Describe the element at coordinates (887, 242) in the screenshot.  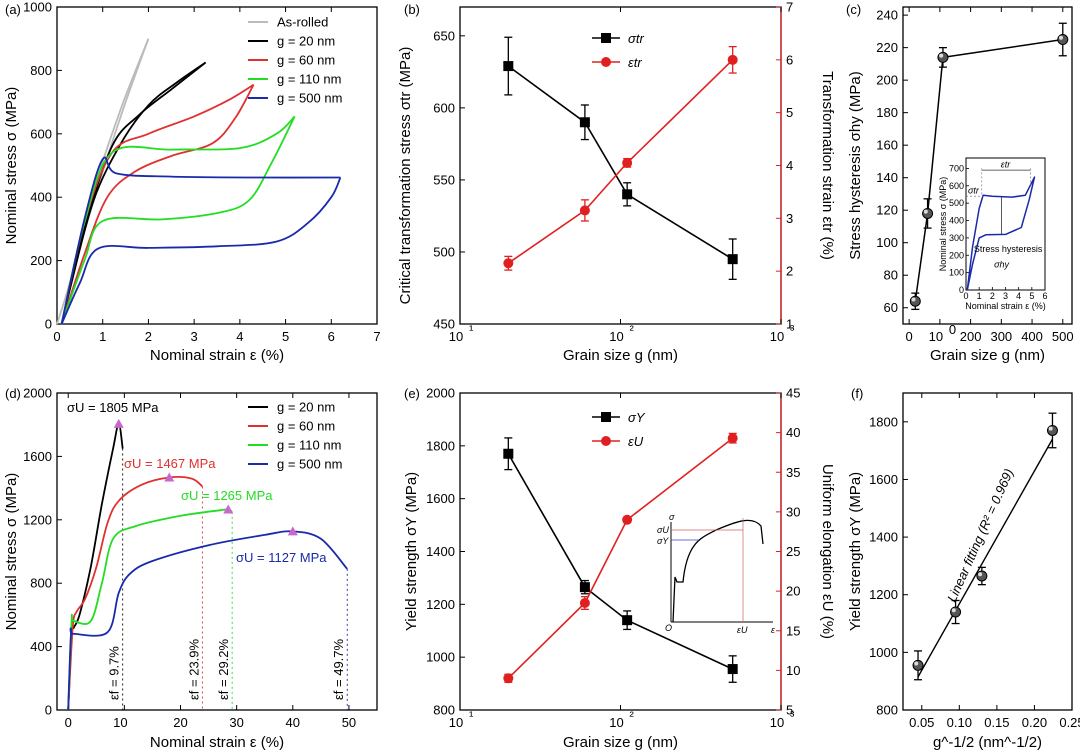
I see `y-tick-label: 100` at that location.